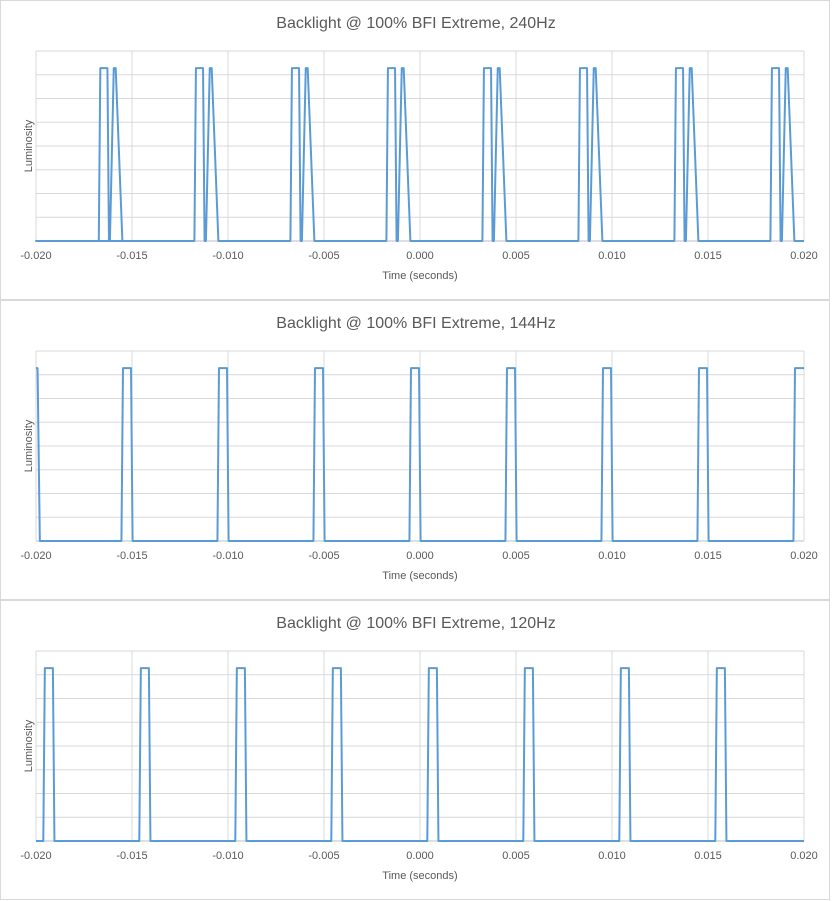 The height and width of the screenshot is (901, 832). I want to click on chart-title: Backlight @ 100% BFI Extreme, 240Hz, so click(415, 23).